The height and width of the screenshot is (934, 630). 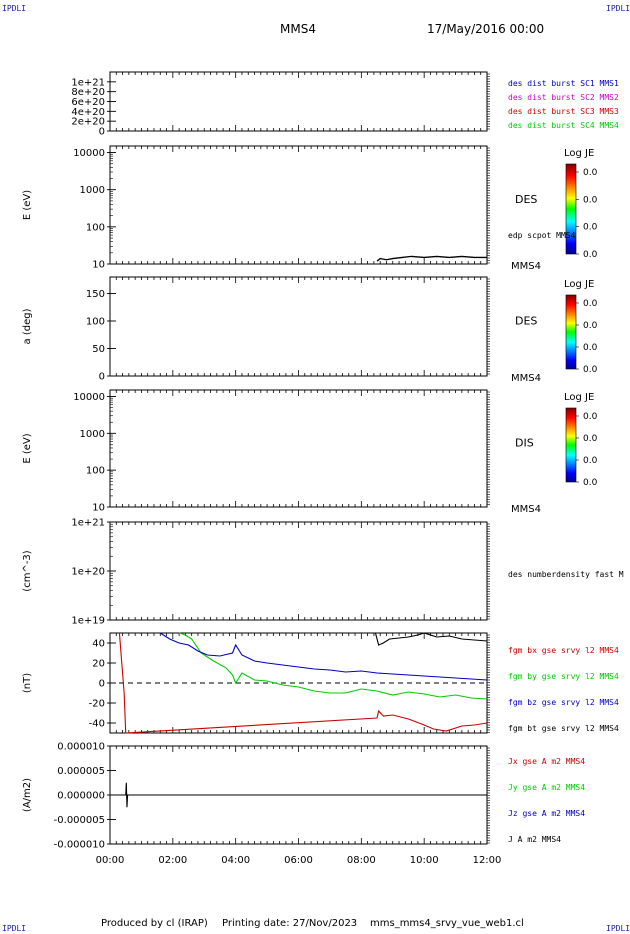 What do you see at coordinates (97, 704) in the screenshot?
I see `y-tick-label: -20` at bounding box center [97, 704].